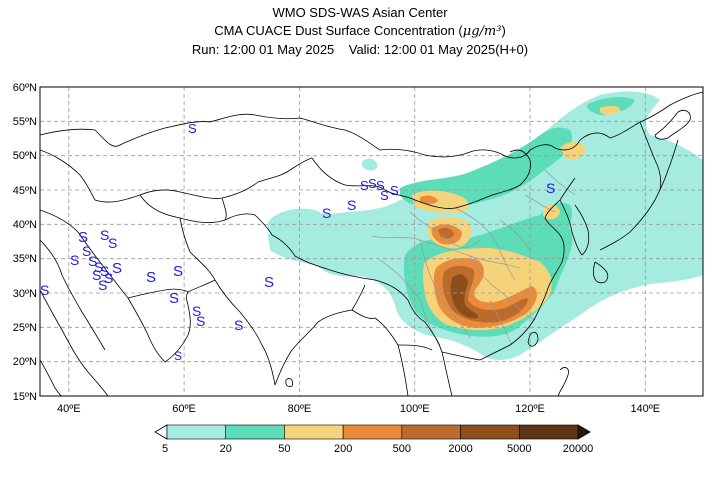 Image resolution: width=720 pixels, height=480 pixels. I want to click on lon-label: 80ºE, so click(300, 409).